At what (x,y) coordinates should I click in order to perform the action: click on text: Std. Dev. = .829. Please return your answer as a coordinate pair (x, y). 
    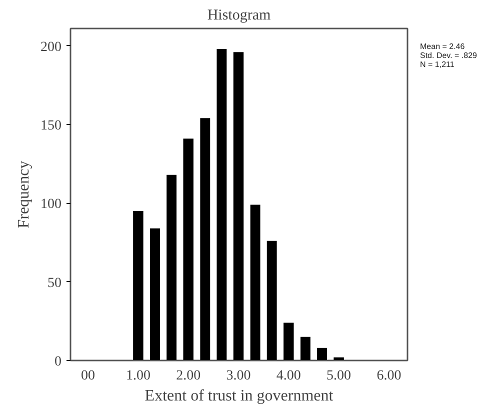
    Looking at the image, I should click on (448, 55).